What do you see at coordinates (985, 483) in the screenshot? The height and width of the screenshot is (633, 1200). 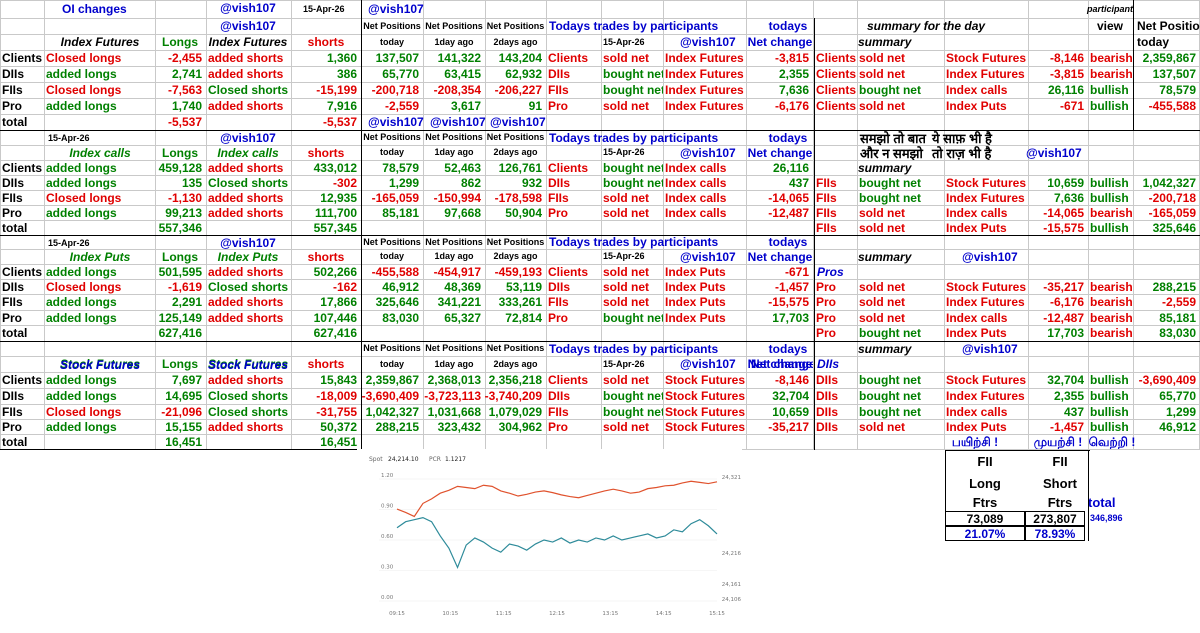 I see `fii-box-long: Long` at bounding box center [985, 483].